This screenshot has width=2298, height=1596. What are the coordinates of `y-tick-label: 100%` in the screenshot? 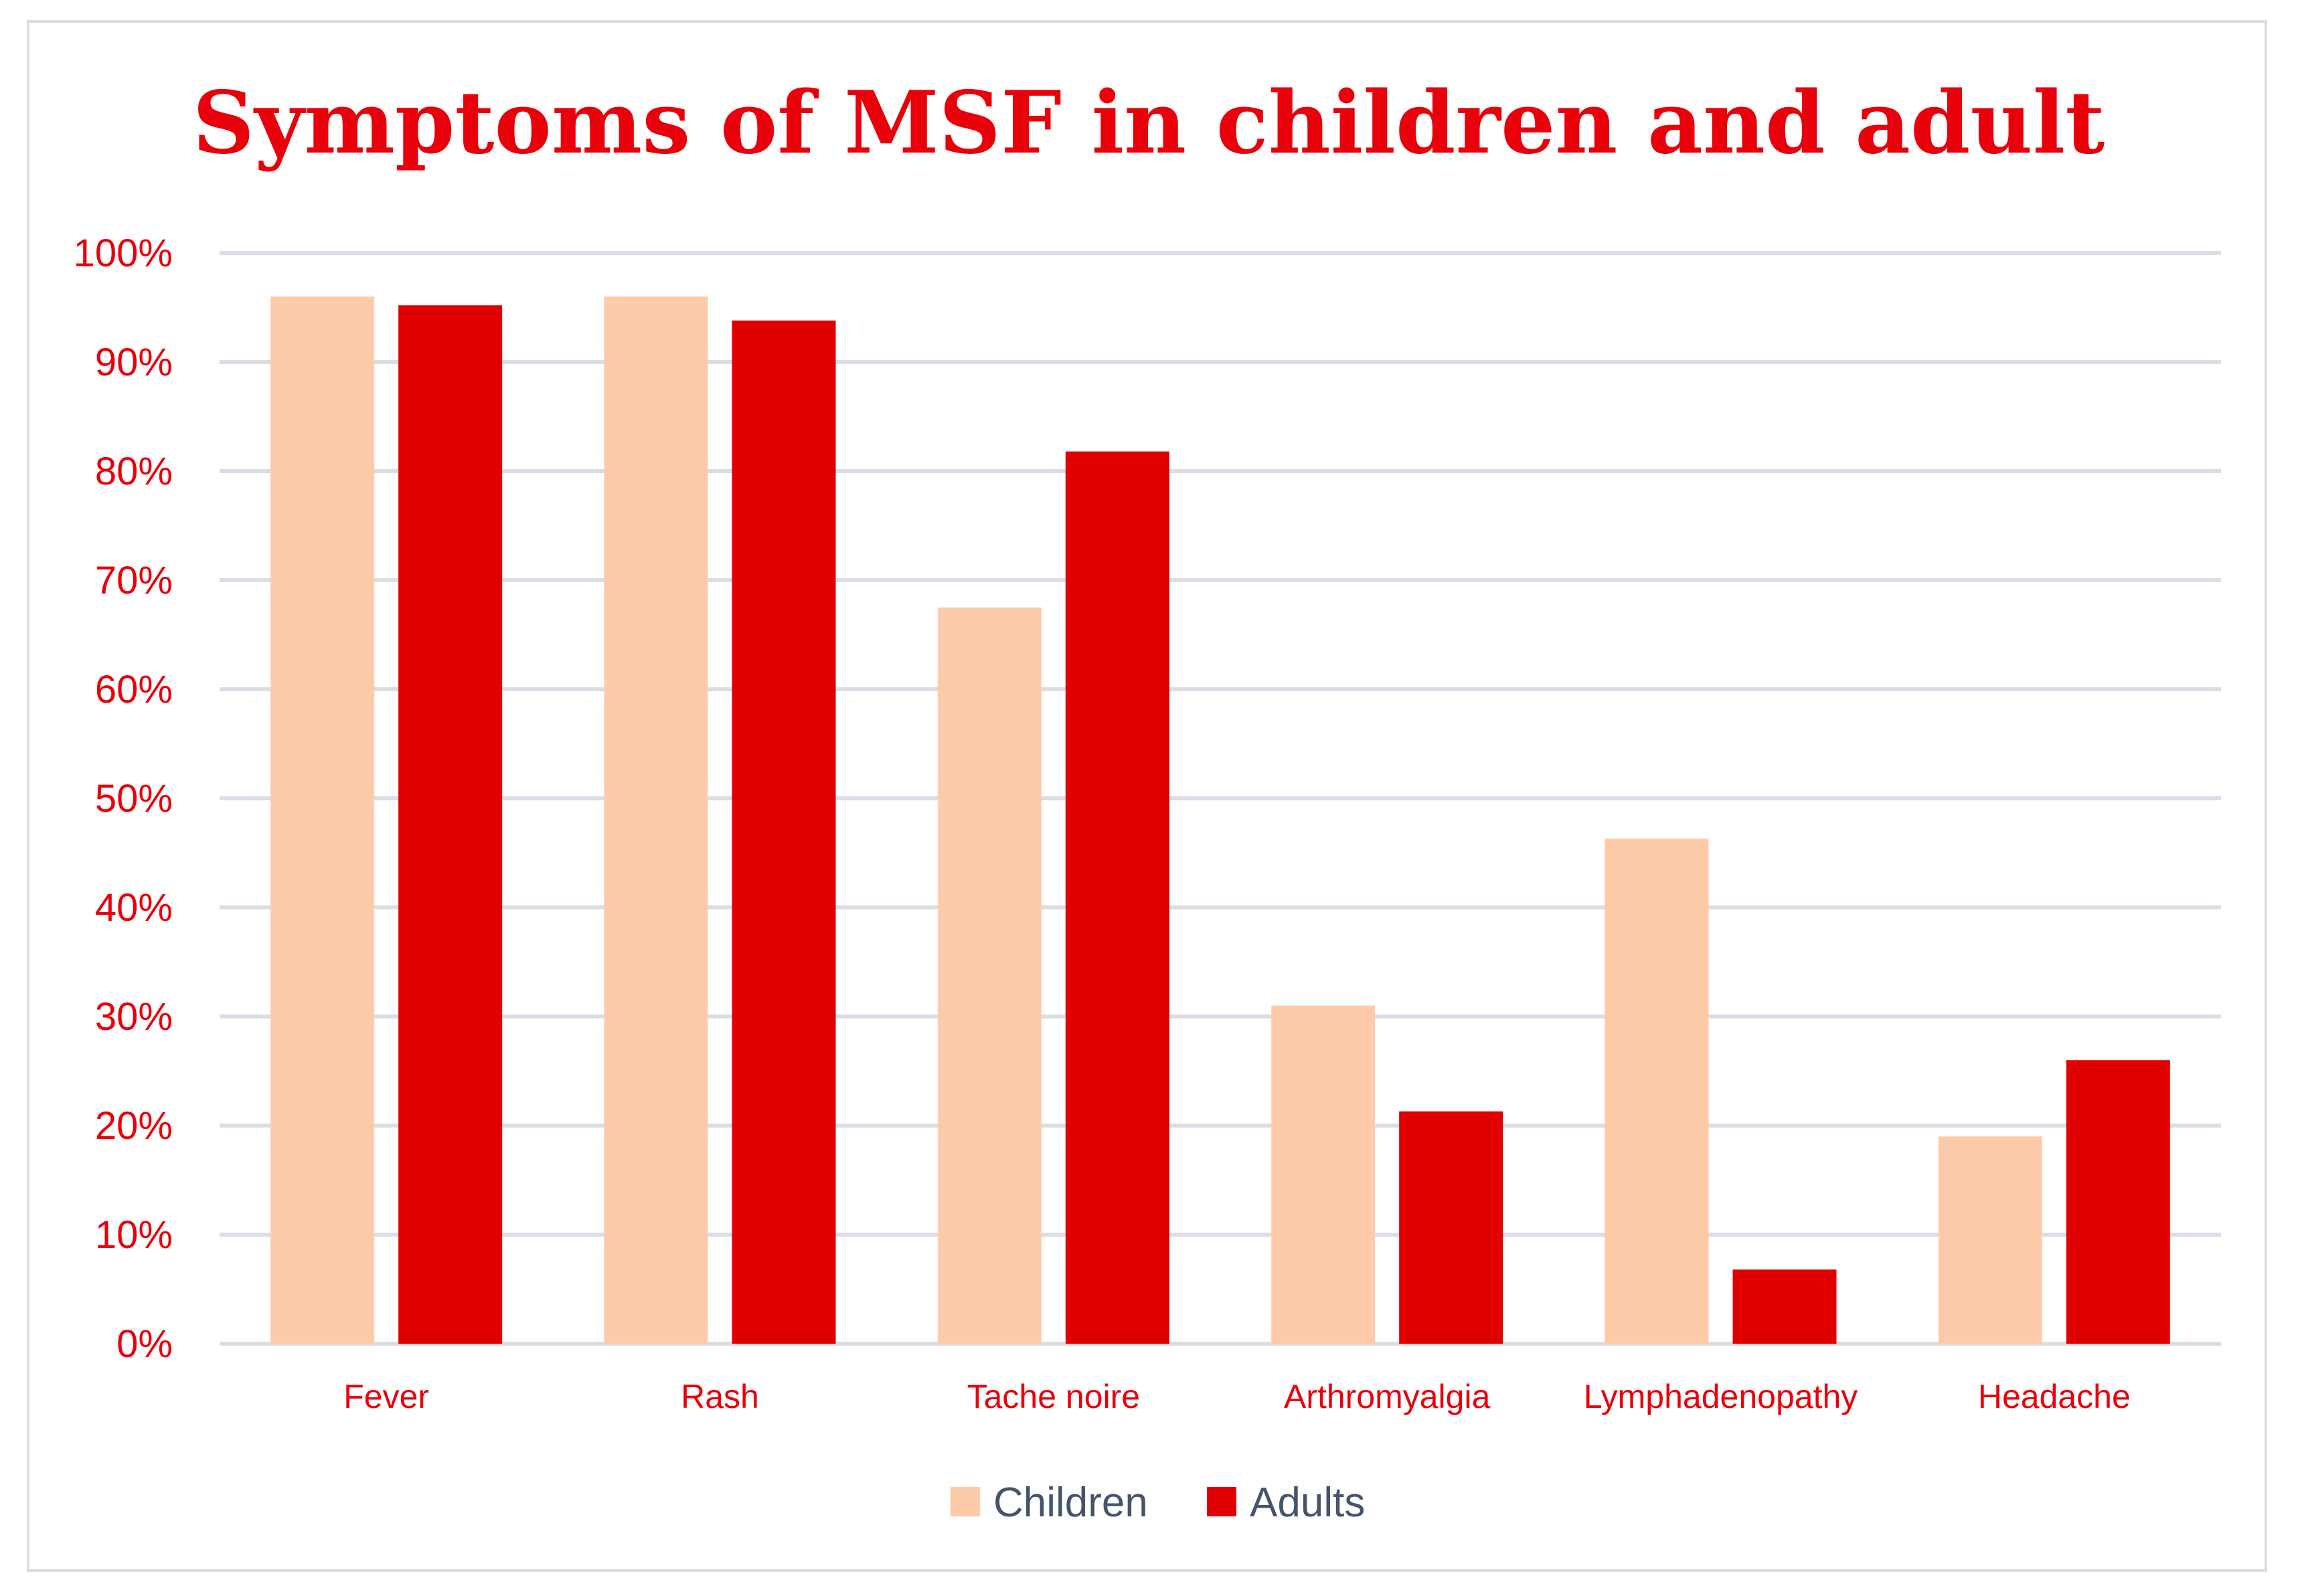 It's located at (123, 253).